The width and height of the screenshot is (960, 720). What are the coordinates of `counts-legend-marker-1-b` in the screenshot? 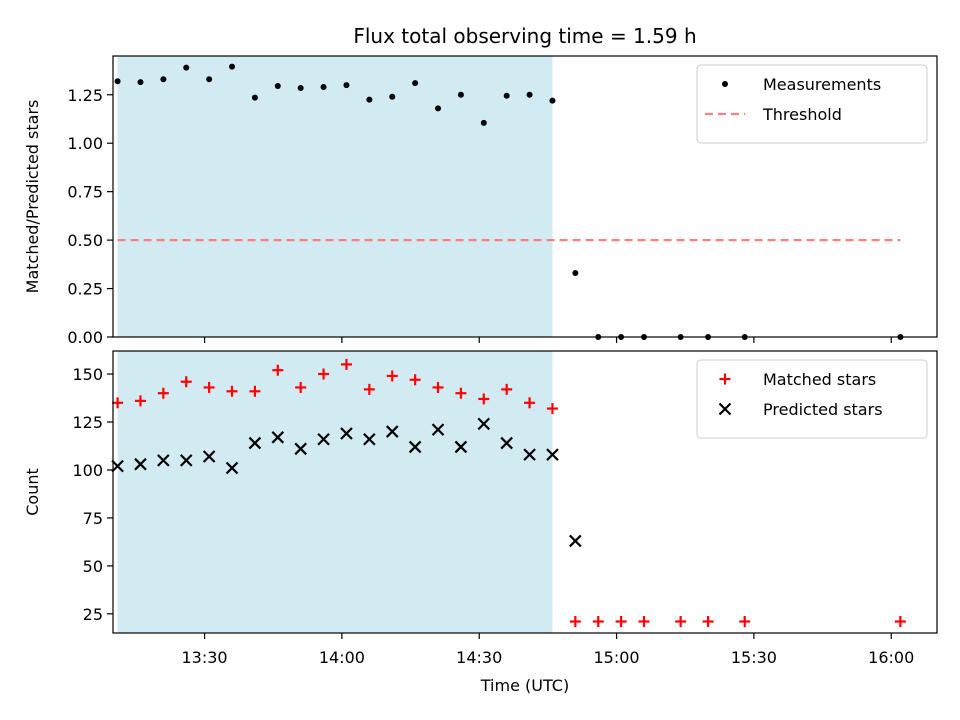 It's located at (725, 409).